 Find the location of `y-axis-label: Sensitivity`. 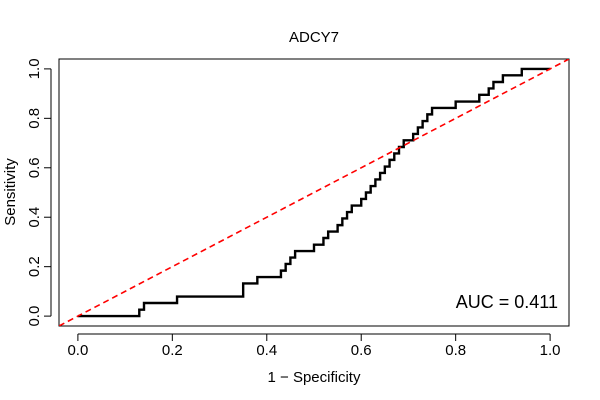

y-axis-label: Sensitivity is located at coordinates (10, 192).